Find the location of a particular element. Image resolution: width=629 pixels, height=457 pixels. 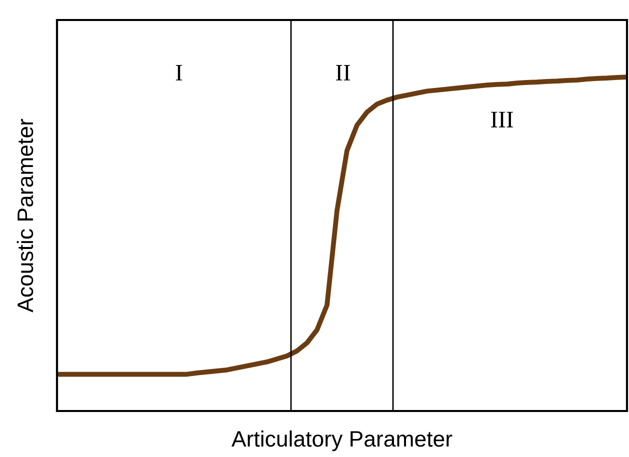

annotation: III is located at coordinates (502, 120).